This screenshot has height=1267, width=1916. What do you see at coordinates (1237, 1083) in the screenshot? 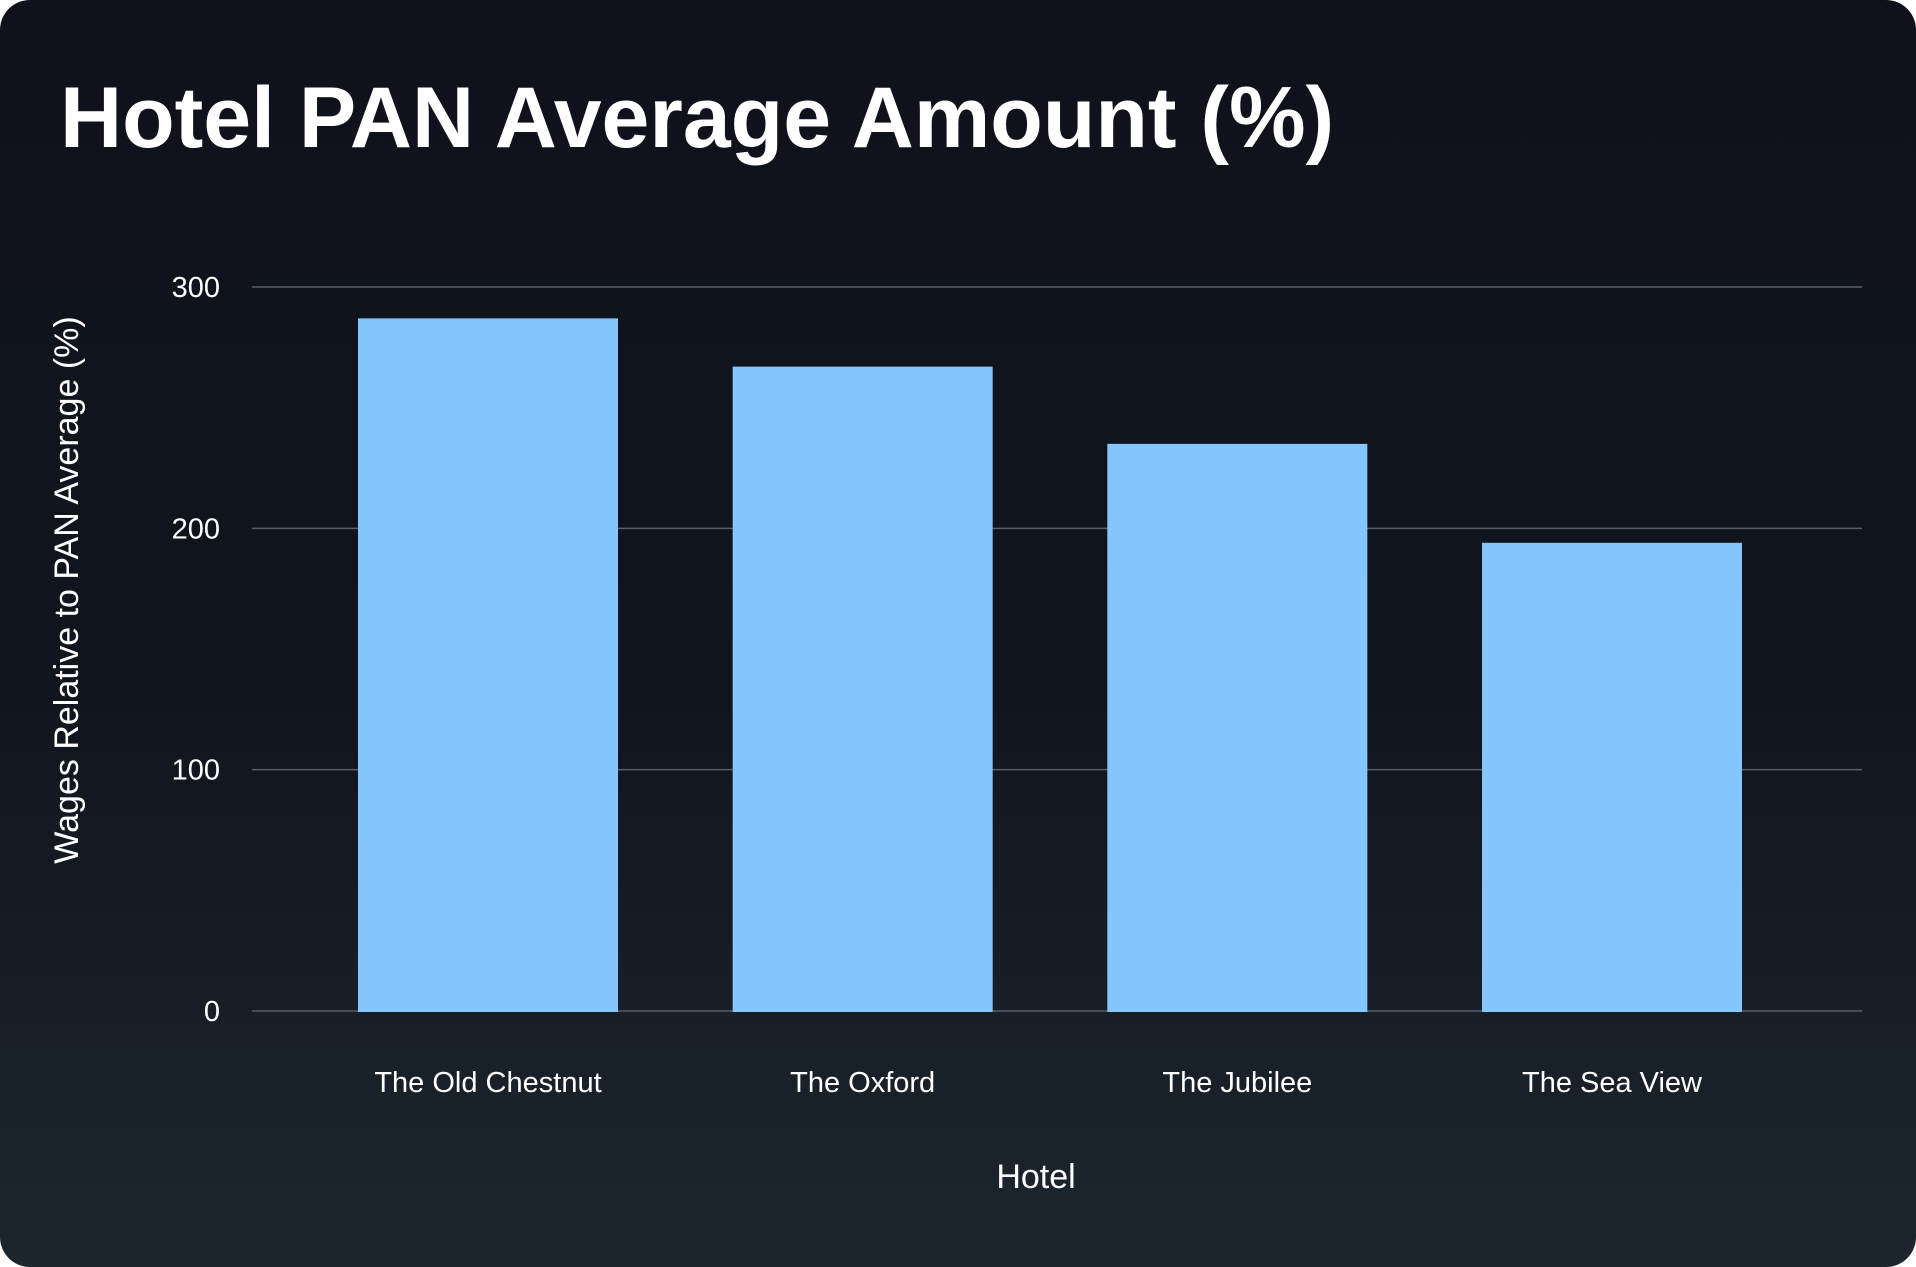
I see `x-tick-label-the-jubilee: The Jubilee` at bounding box center [1237, 1083].